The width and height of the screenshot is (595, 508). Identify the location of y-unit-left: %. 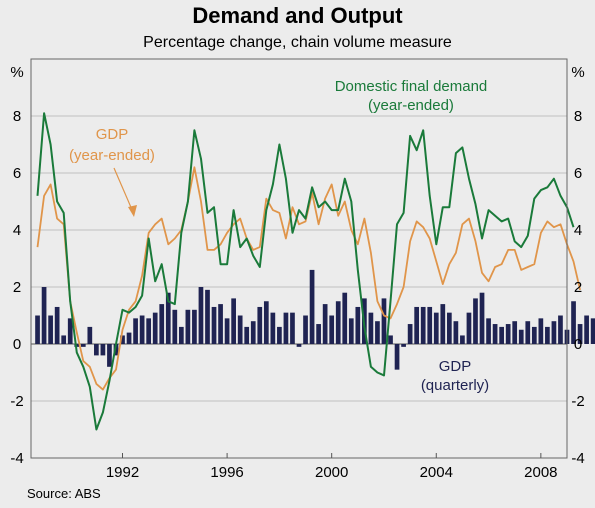
(16, 72).